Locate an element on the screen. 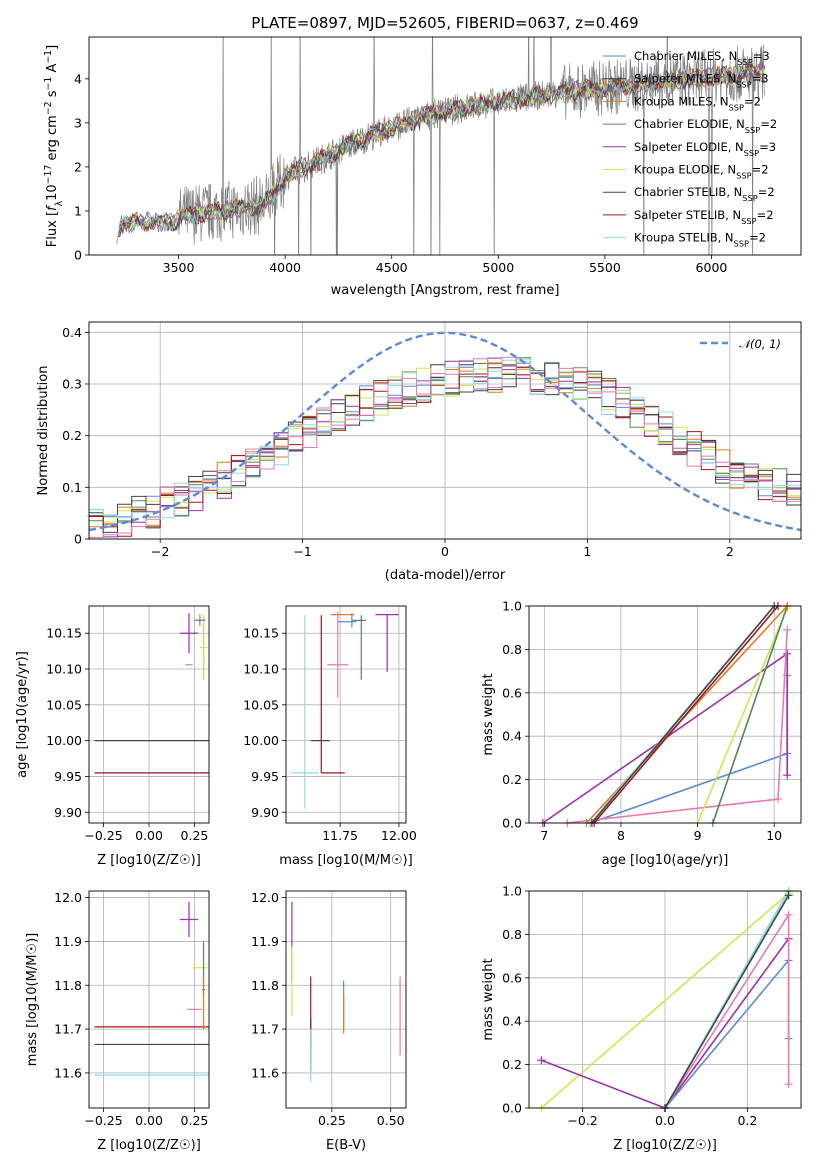  y-tick-label: 11.8 is located at coordinates (265, 985).